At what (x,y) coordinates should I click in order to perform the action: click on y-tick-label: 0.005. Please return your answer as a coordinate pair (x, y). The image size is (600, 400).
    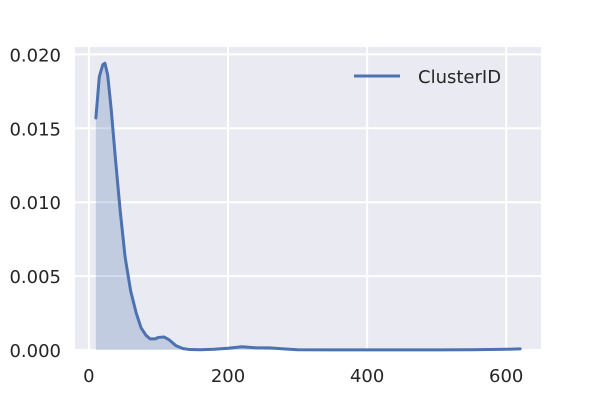
    Looking at the image, I should click on (35, 277).